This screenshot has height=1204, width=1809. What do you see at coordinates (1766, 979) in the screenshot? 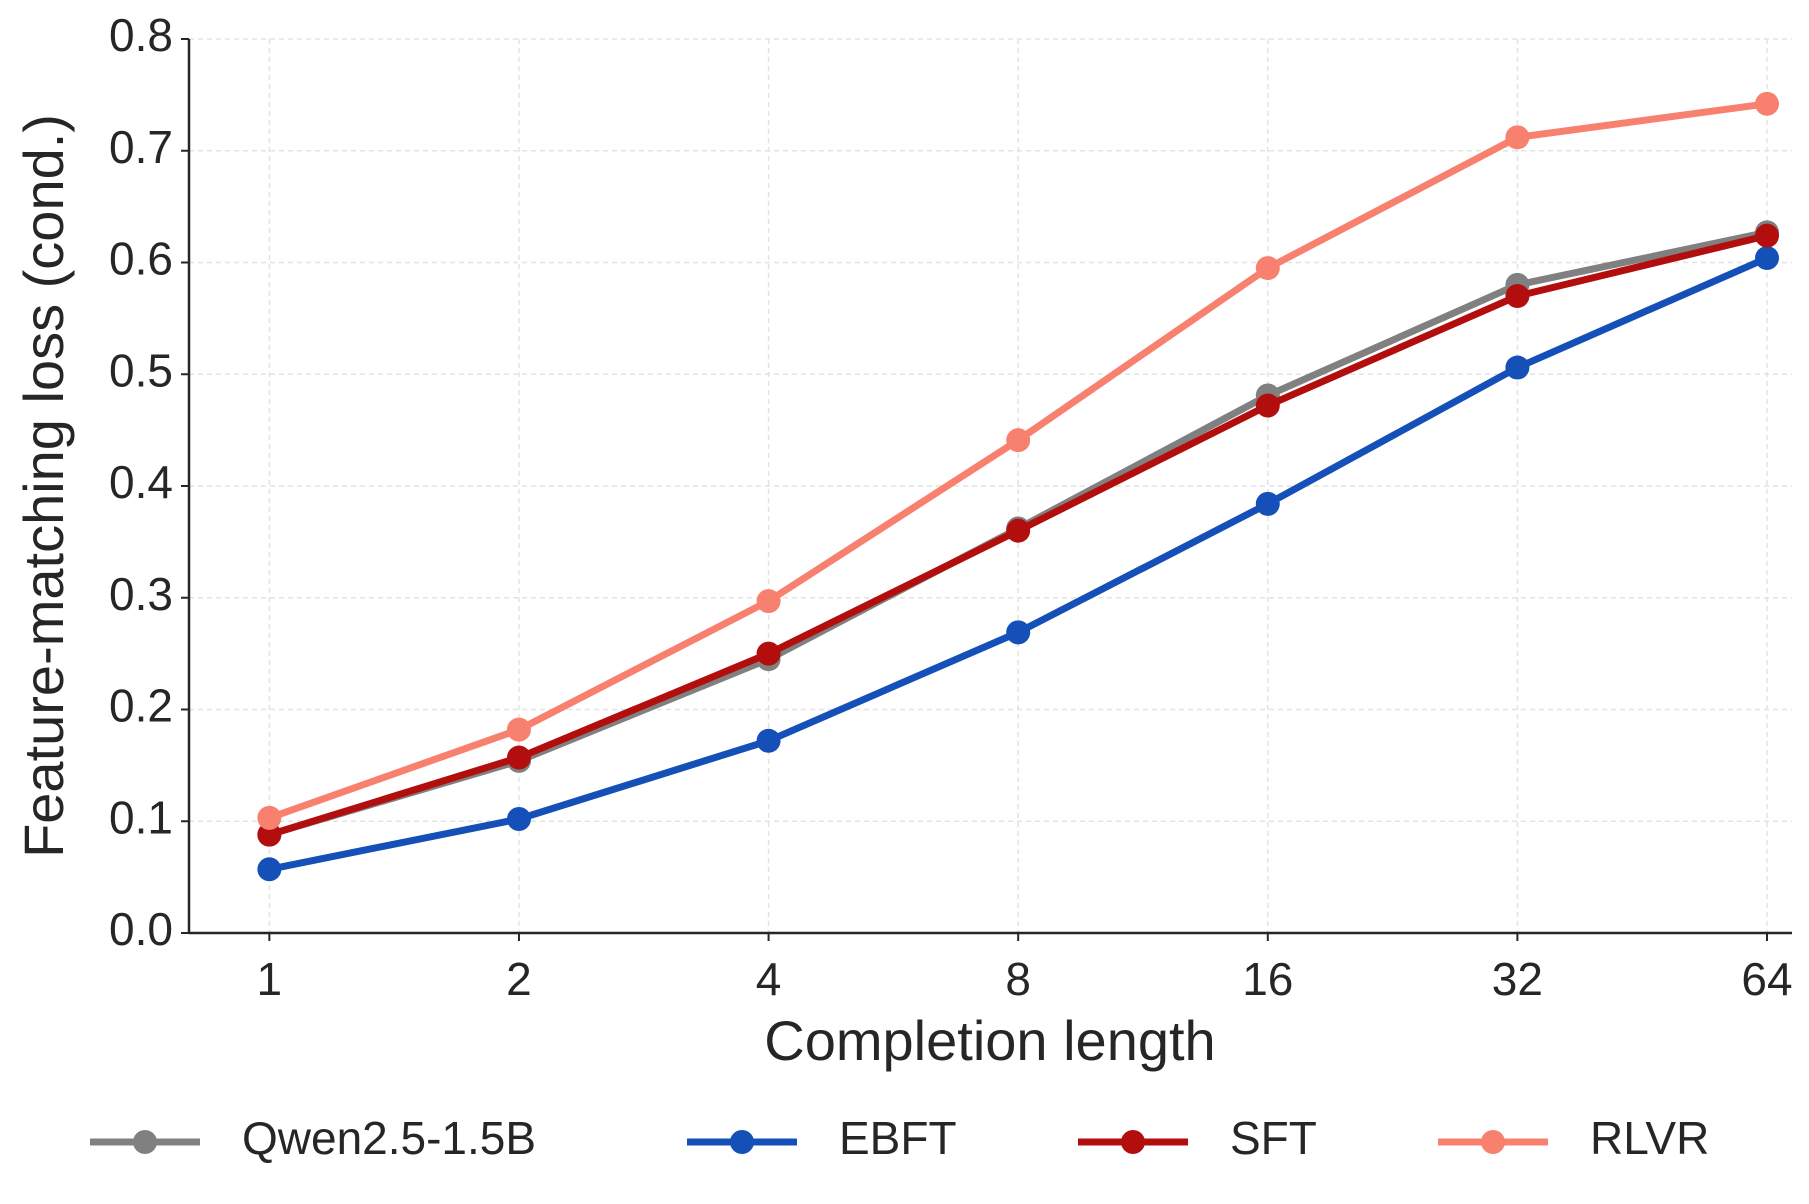
I see `x-tick-label: 64` at bounding box center [1766, 979].